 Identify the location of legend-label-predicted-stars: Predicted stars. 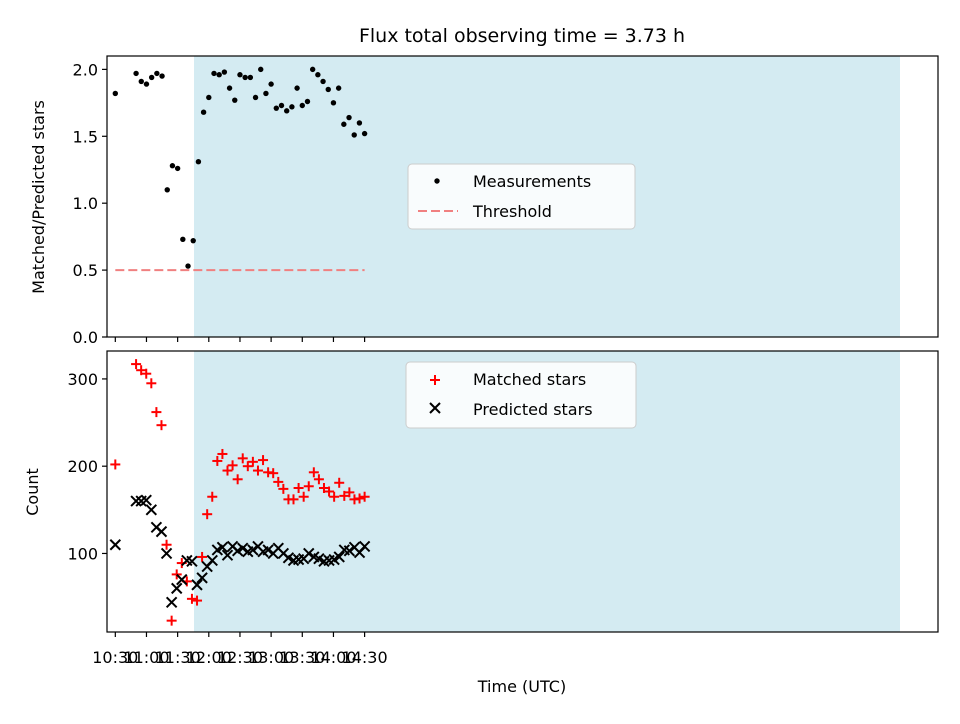
(533, 409).